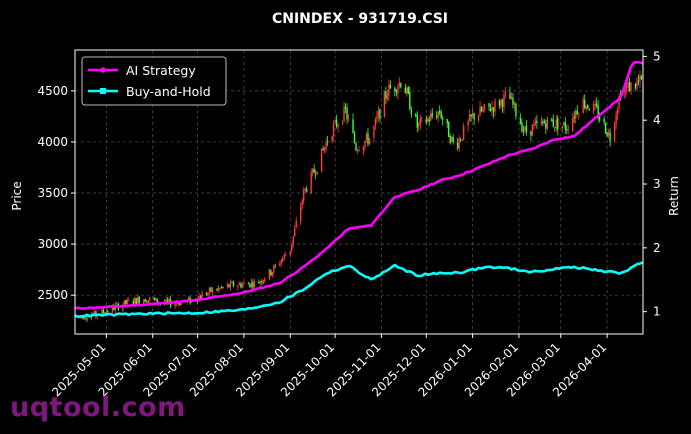 Image resolution: width=691 pixels, height=434 pixels. Describe the element at coordinates (52, 295) in the screenshot. I see `y-left-tick-label: 2500` at that location.